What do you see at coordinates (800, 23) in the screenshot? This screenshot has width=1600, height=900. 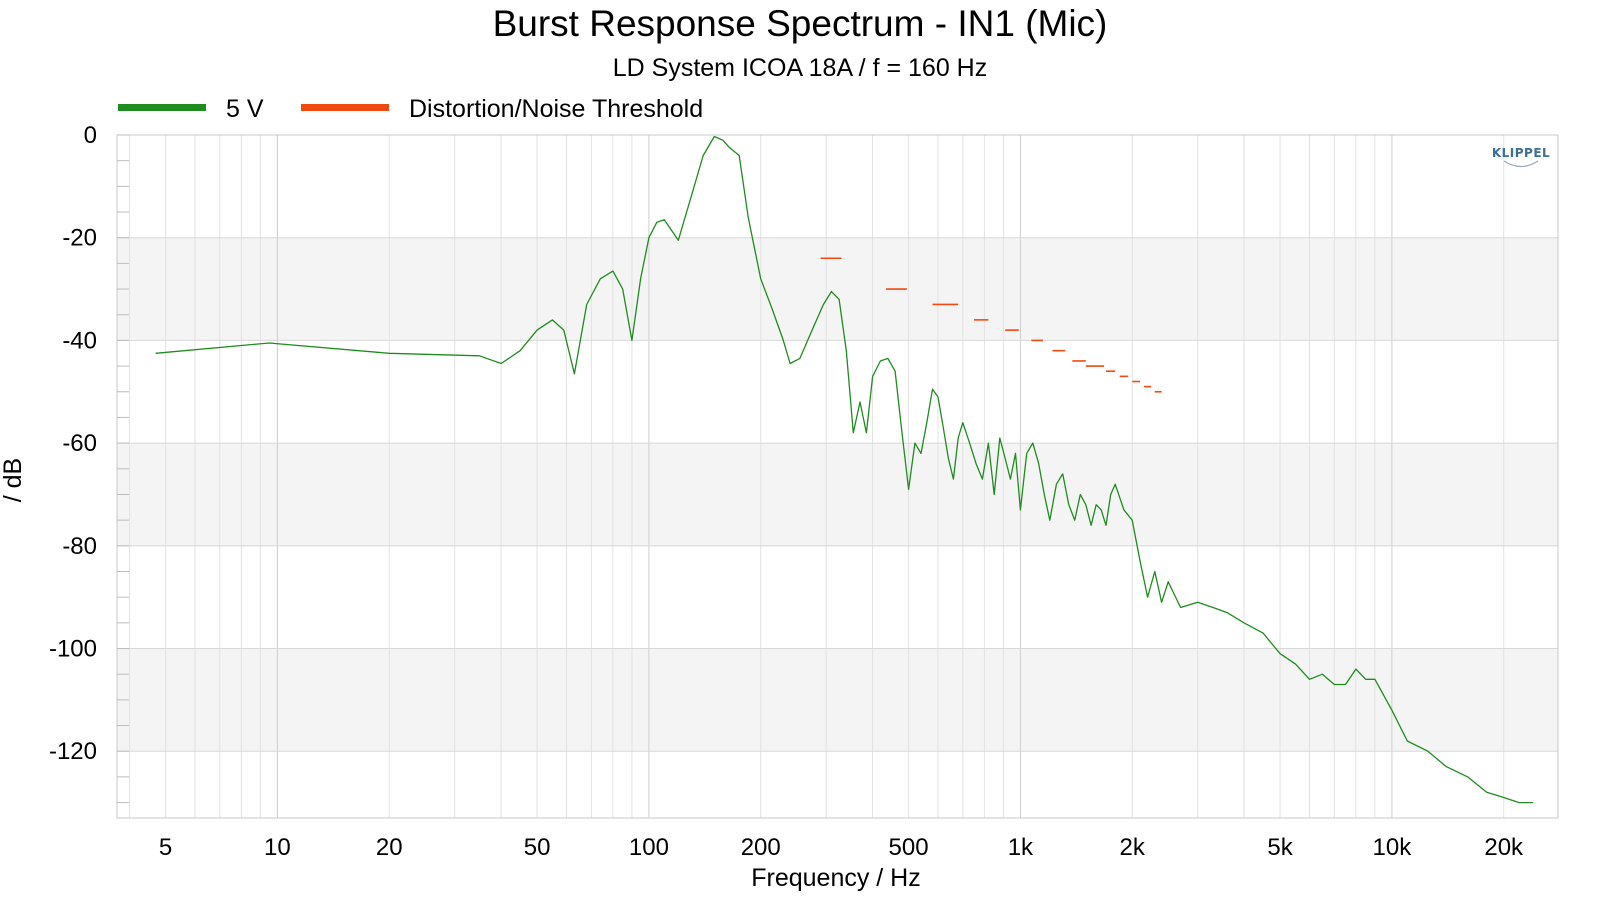 I see `chart-title: Burst Response Spectrum - IN1 (Mic)` at bounding box center [800, 23].